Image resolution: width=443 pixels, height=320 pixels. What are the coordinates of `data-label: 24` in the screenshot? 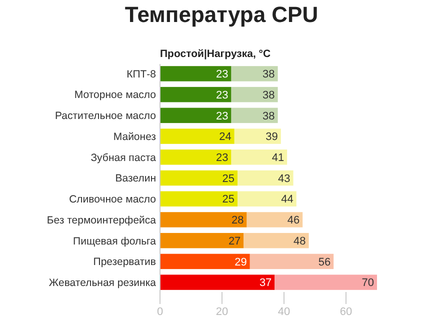 It's located at (225, 137).